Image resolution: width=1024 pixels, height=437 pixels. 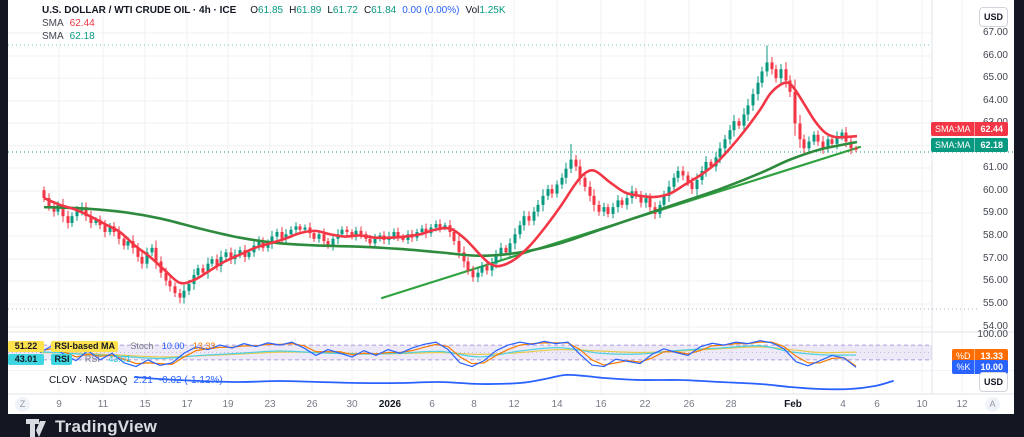 What do you see at coordinates (995, 212) in the screenshot?
I see `price-axis-label: 59.00` at bounding box center [995, 212].